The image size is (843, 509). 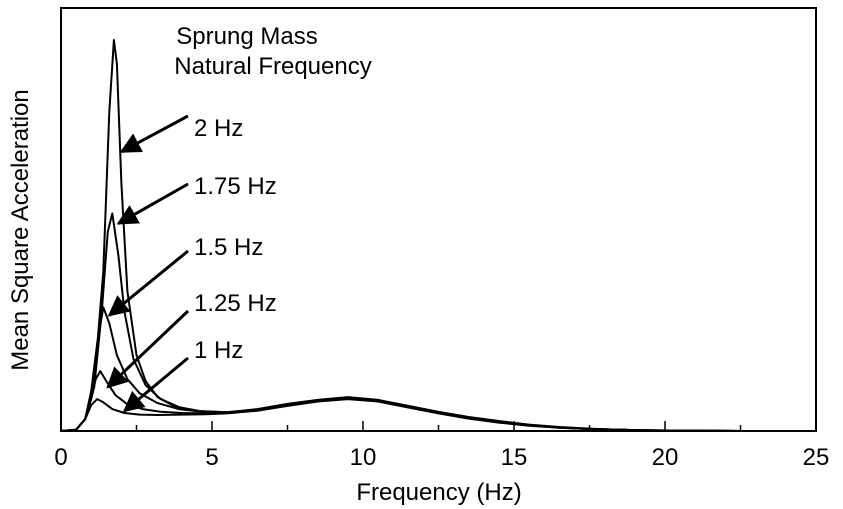 I want to click on series-line, so click(x=400, y=415).